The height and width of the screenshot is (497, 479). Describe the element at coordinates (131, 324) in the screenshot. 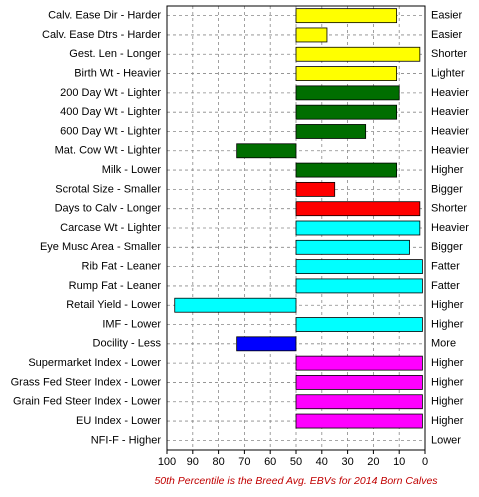

I see `y-tick-label: IMF - Lower` at that location.